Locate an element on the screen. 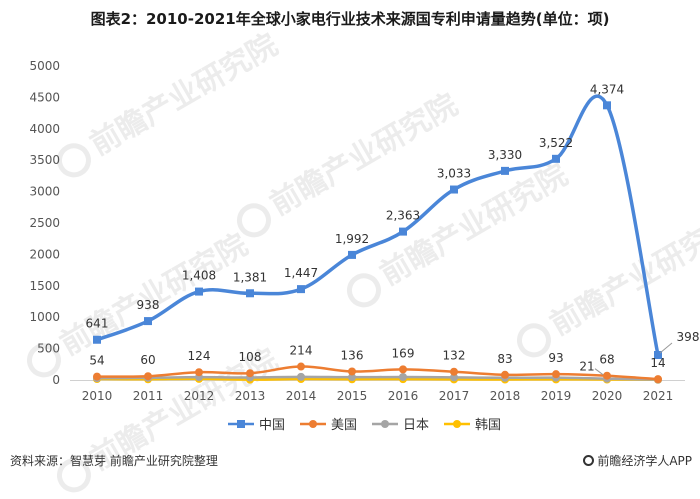  y-tick-label: 5000 is located at coordinates (44, 66).